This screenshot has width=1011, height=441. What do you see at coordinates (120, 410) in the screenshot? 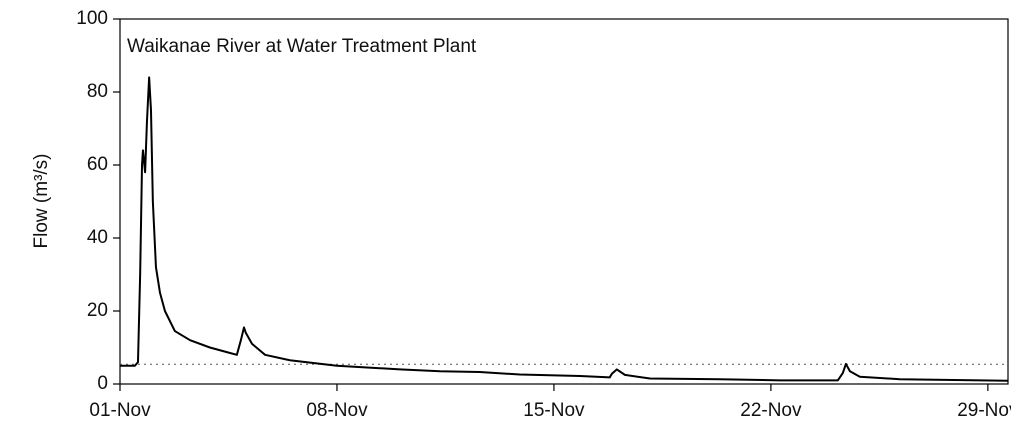
I see `x-tick-label: 01-Nov` at bounding box center [120, 410].